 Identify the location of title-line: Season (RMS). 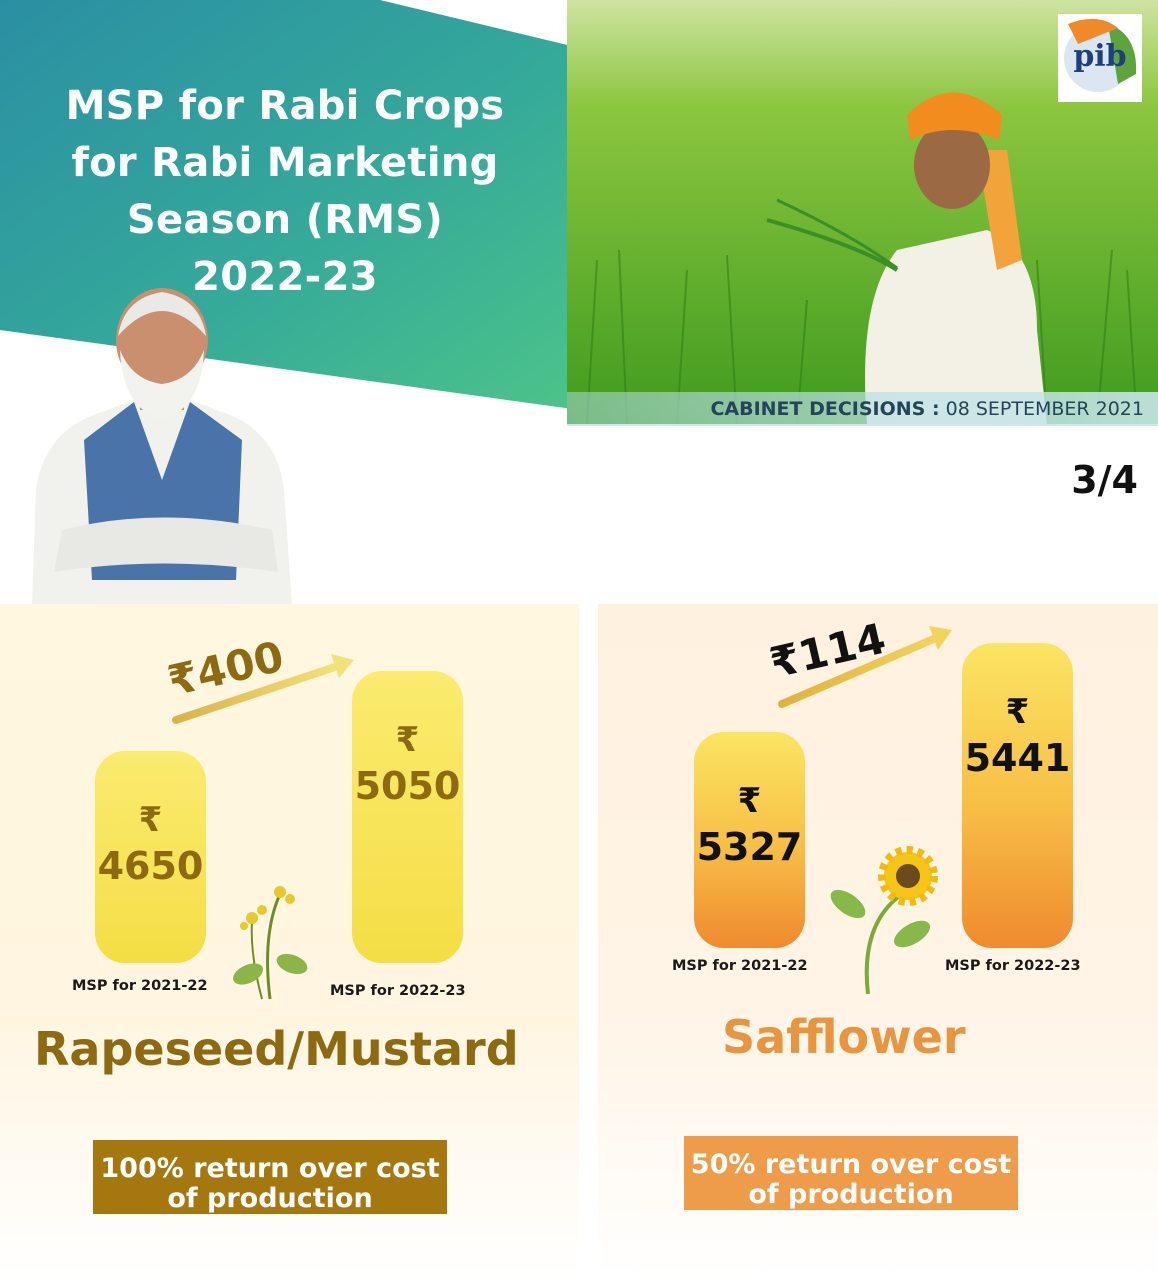
(285, 220).